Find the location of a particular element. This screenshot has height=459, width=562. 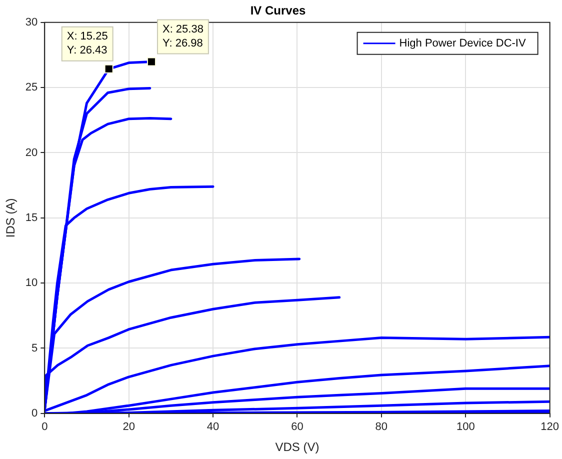

legend-label: High Power Device DC-IV is located at coordinates (462, 43).